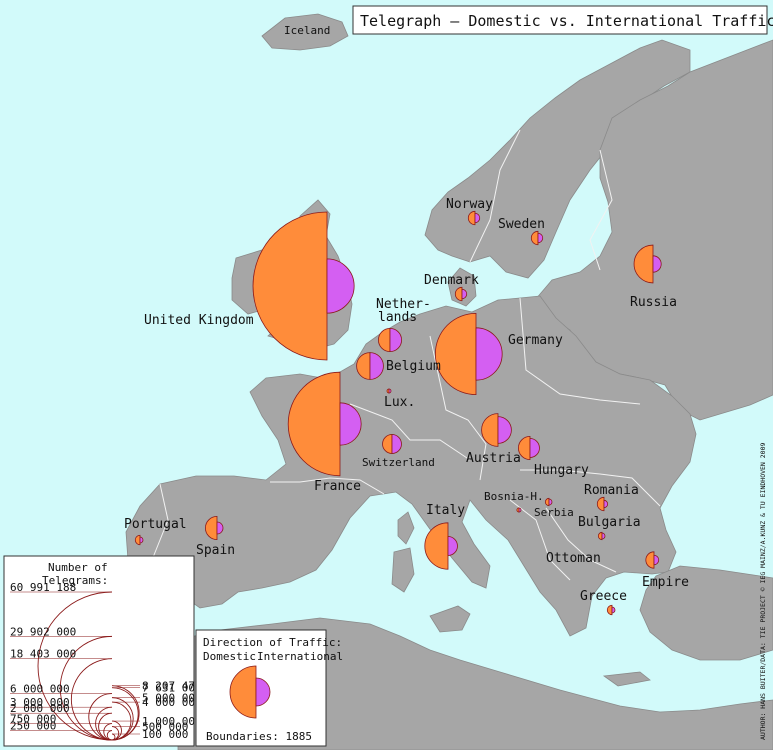  What do you see at coordinates (490, 430) in the screenshot?
I see `domestic-half-austria` at bounding box center [490, 430].